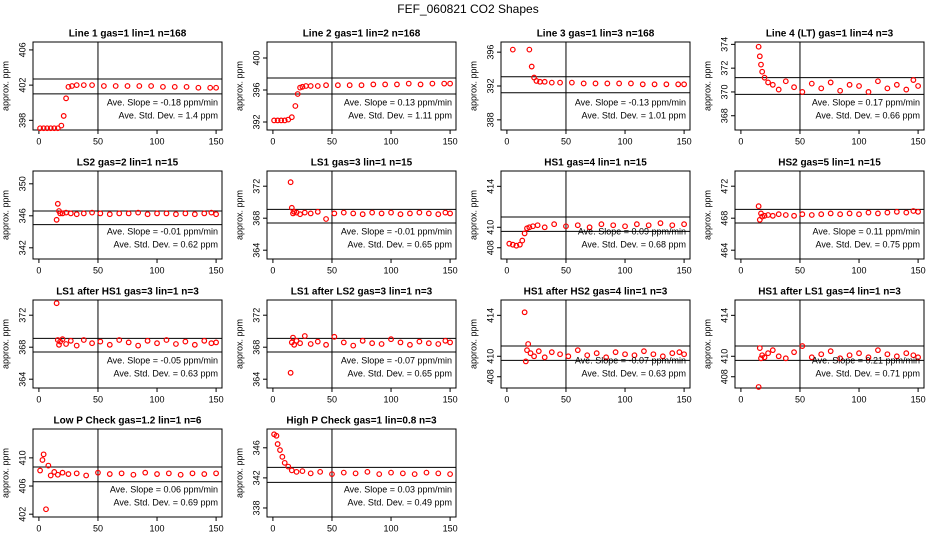 This screenshot has height=540, width=936. I want to click on y-tick-label: 346, so click(22, 215).